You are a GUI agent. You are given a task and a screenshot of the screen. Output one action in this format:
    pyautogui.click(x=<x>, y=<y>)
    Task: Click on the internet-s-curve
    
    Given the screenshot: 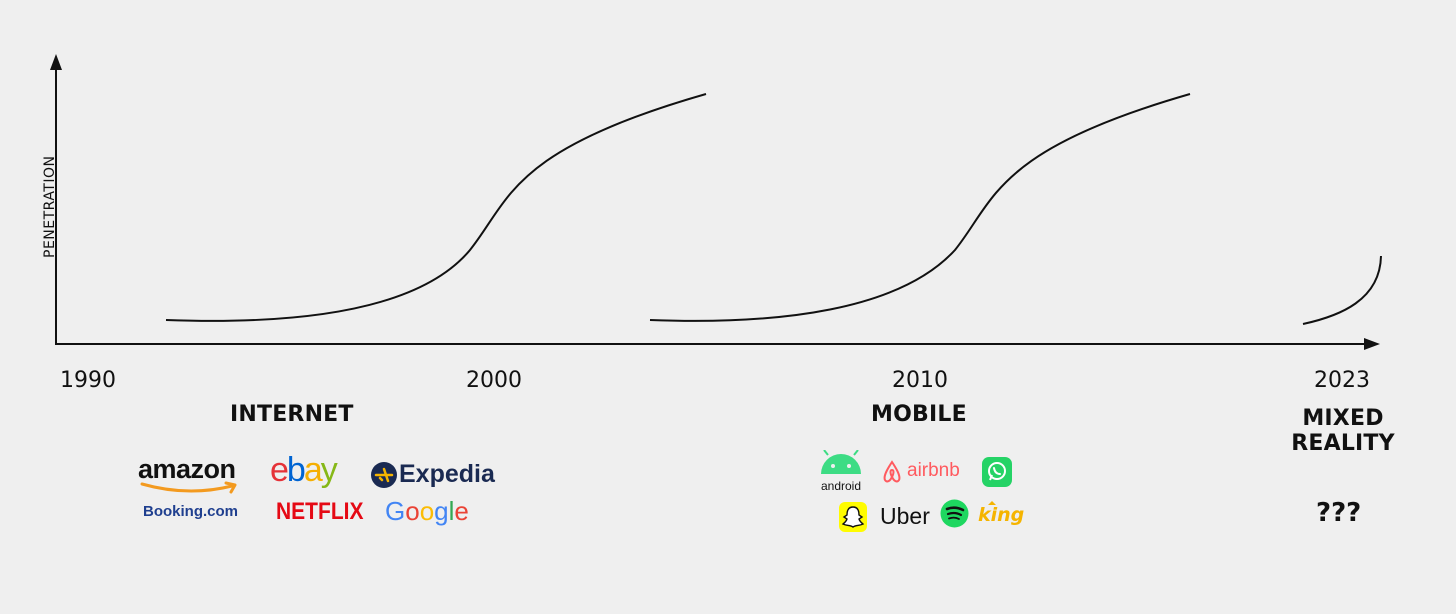 What is the action you would take?
    pyautogui.click(x=436, y=207)
    